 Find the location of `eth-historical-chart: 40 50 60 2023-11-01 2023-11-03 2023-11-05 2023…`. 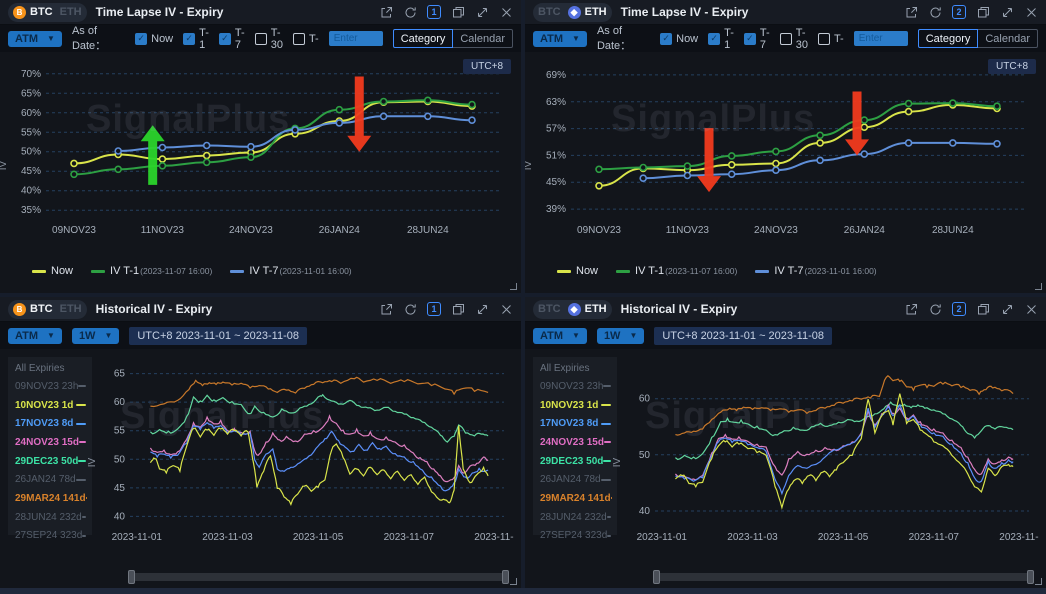

eth-historical-chart: 40 50 60 2023-11-01 2023-11-03 2023-11-05 2023… is located at coordinates (833, 452).